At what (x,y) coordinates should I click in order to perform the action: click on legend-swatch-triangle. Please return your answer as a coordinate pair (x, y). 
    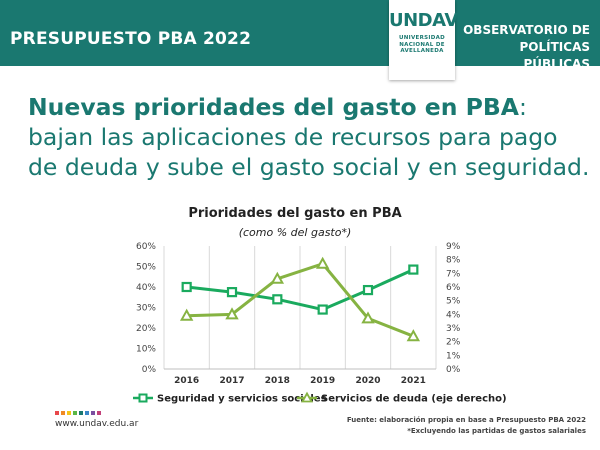
    Looking at the image, I should click on (307, 397).